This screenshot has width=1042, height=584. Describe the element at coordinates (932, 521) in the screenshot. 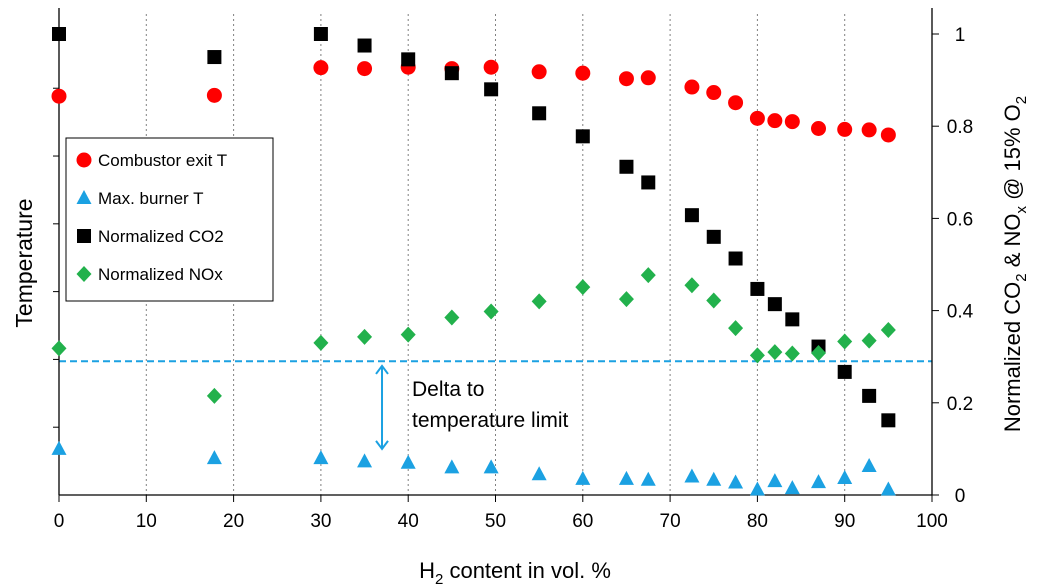

I see `x-tick-label: 100` at that location.